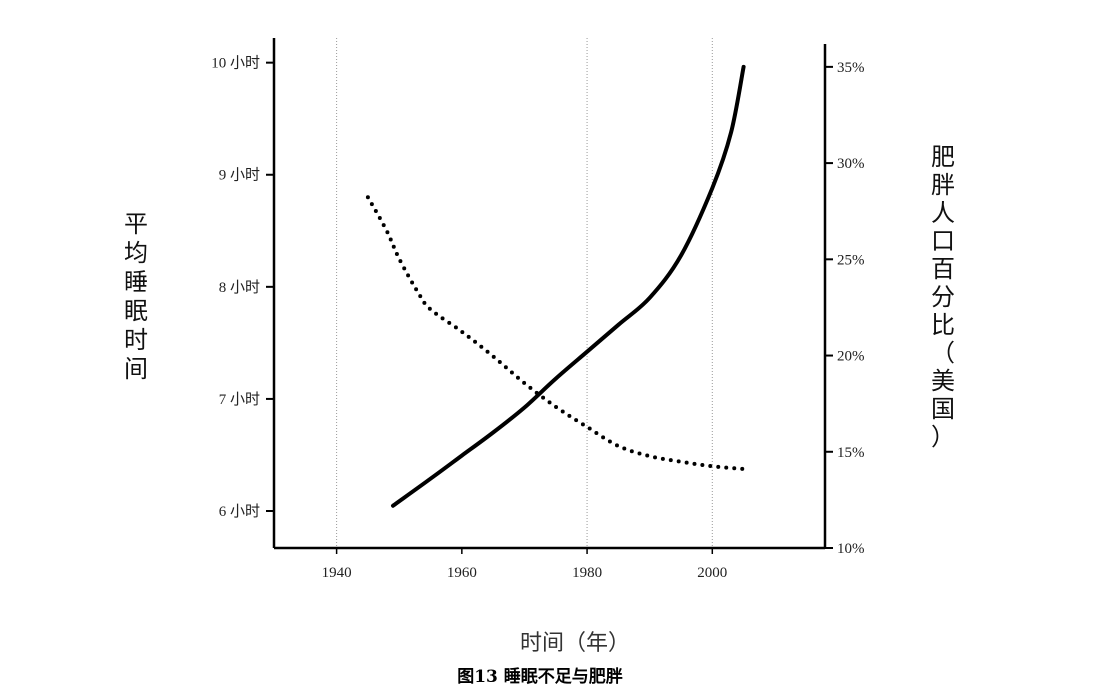 Image resolution: width=1120 pixels, height=700 pixels. Describe the element at coordinates (136, 296) in the screenshot. I see `left-y-axis-title: 平均睡眠时间` at that location.